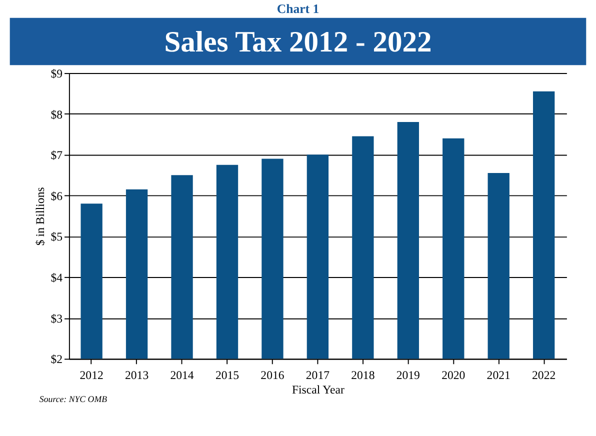  I want to click on y-tick-label: $9, so click(56, 73).